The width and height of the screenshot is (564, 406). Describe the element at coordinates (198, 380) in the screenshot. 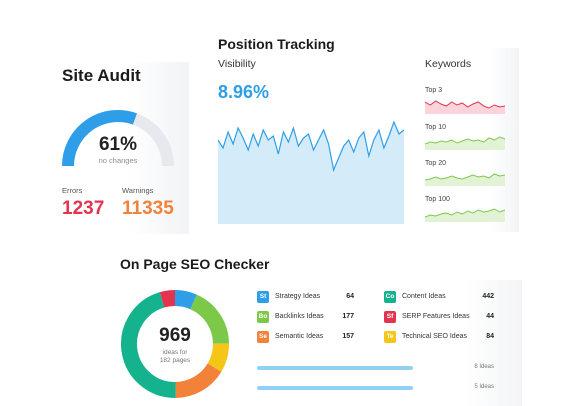

I see `donut-segment-semantic` at that location.